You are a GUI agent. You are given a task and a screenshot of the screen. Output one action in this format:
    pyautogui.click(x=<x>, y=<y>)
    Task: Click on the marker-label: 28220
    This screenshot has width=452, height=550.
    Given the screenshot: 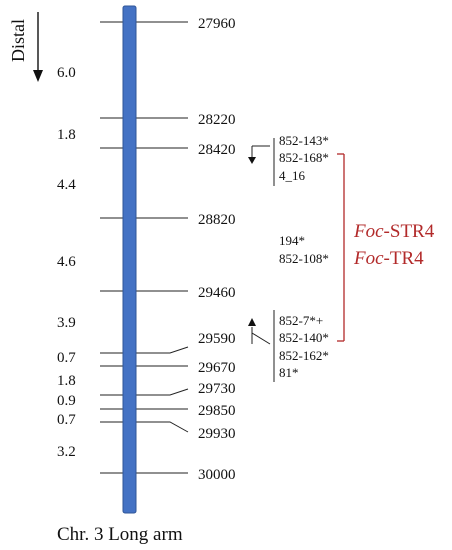 What is the action you would take?
    pyautogui.click(x=217, y=120)
    